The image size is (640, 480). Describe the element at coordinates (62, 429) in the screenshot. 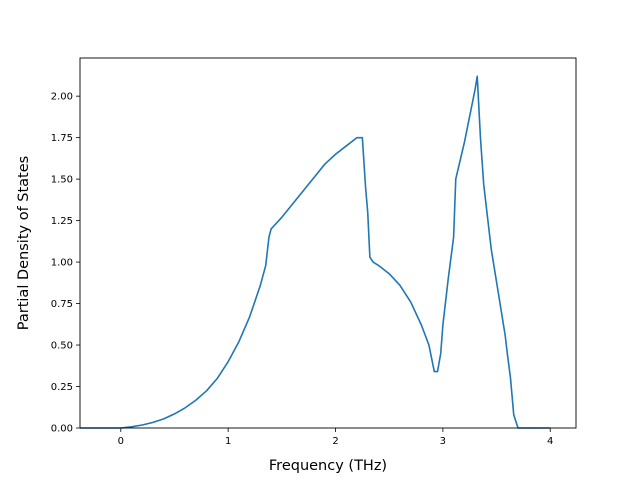

I see `y-tick-label: 0.00` at that location.